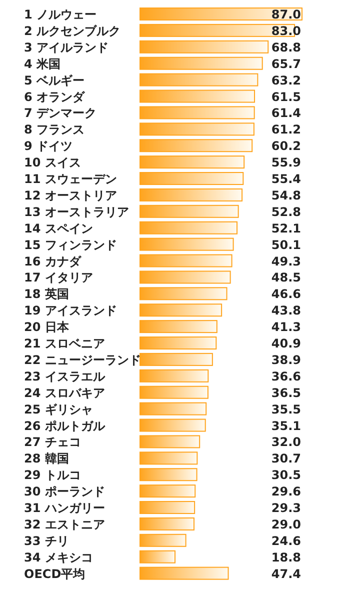 Image resolution: width=348 pixels, height=600 pixels. I want to click on data-label: 29.6, so click(286, 491).